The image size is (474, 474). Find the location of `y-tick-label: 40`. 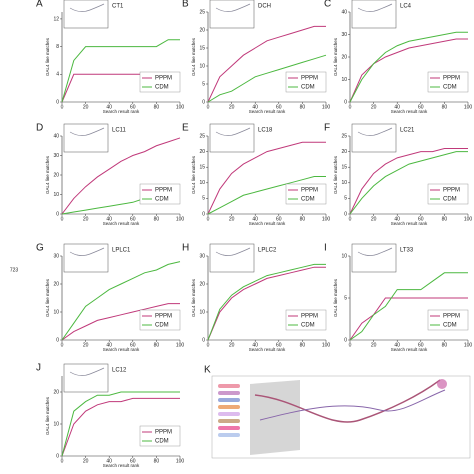

y-tick-label: 40 is located at coordinates (56, 136).